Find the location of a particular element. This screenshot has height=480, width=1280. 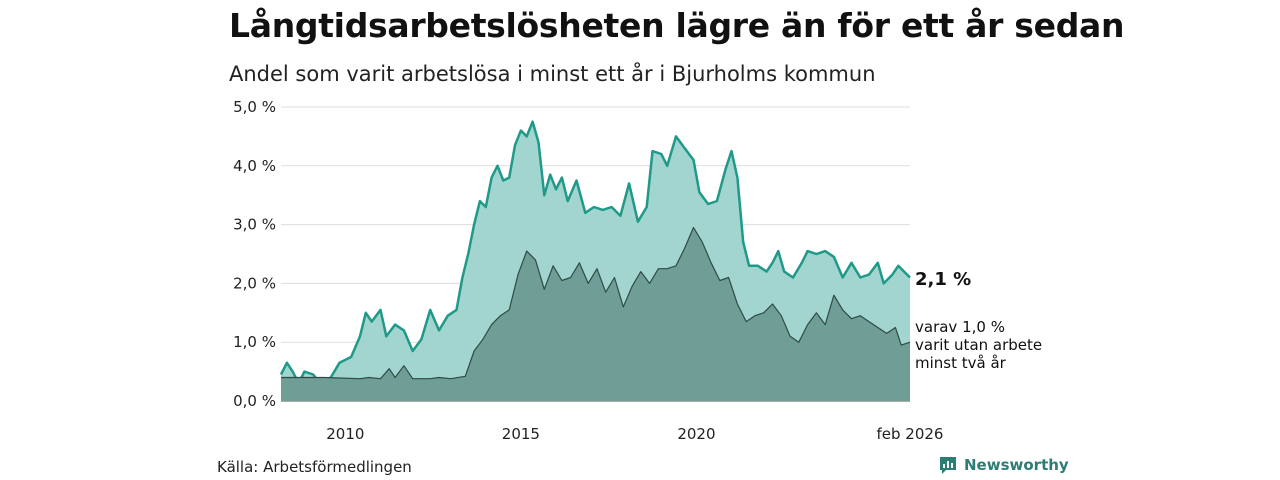

y-tick-label: 3,0 % is located at coordinates (254, 225).